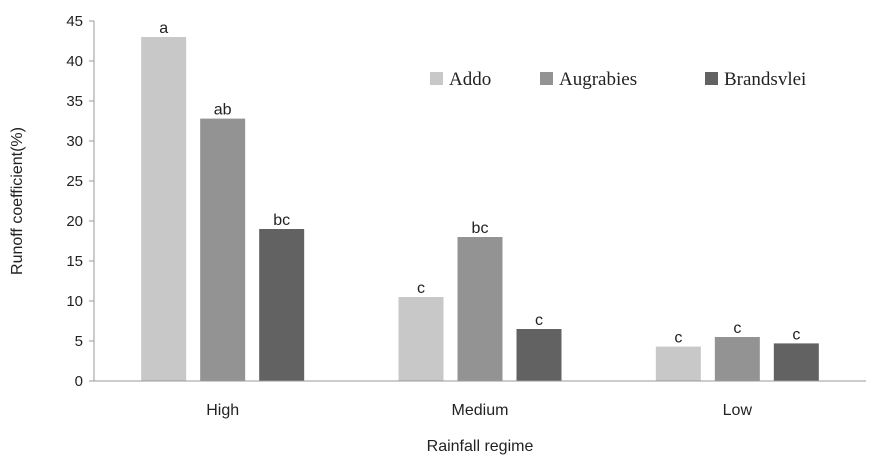 The image size is (881, 456). I want to click on bar-addo-low, so click(678, 363).